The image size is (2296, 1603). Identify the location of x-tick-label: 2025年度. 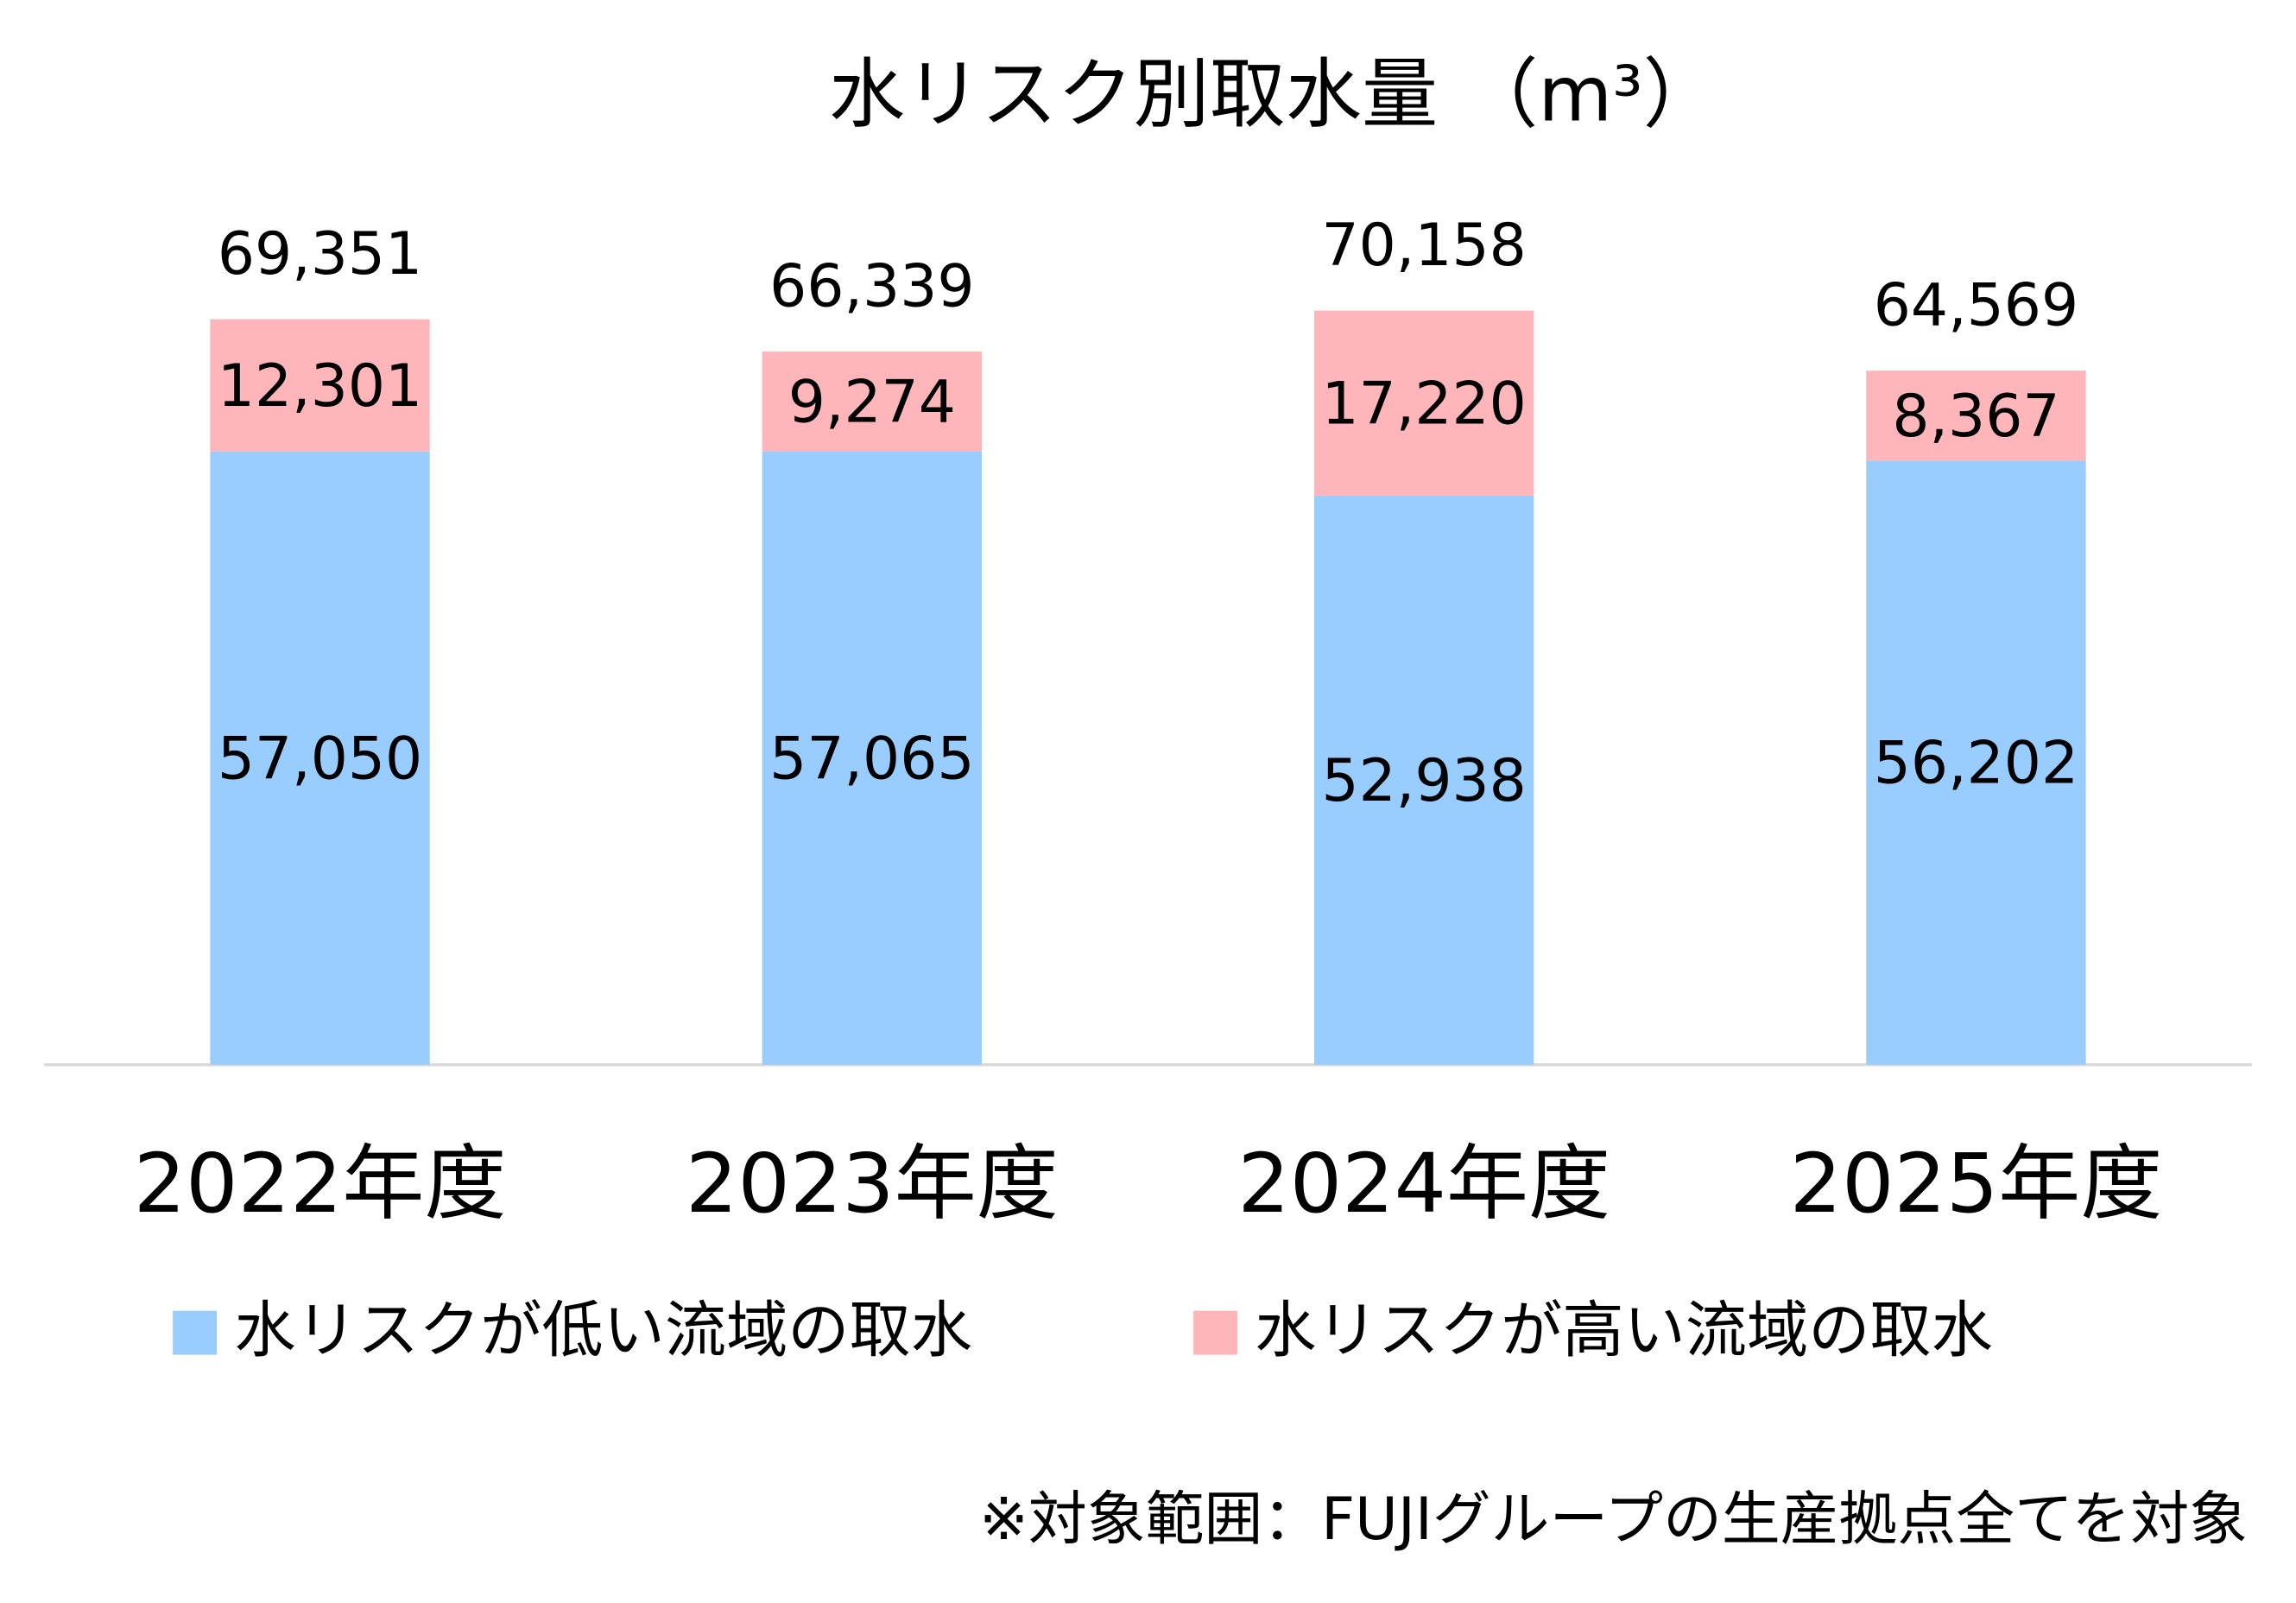
(1976, 1185).